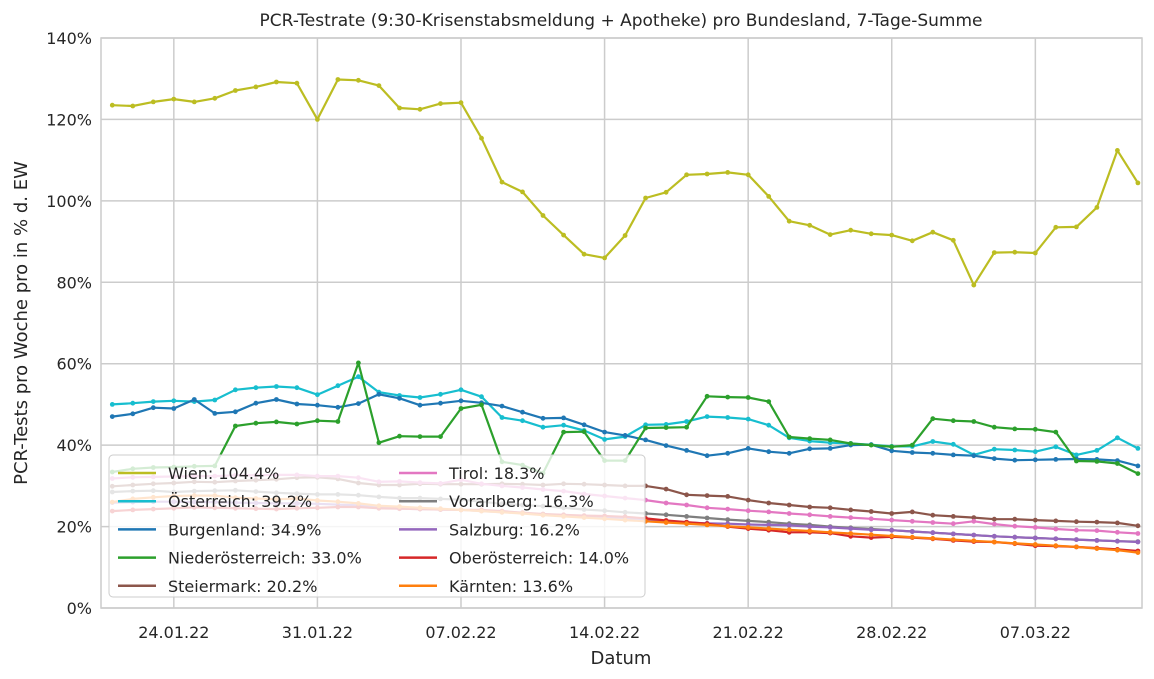 The height and width of the screenshot is (679, 1154). Describe the element at coordinates (21, 323) in the screenshot. I see `y-axis-title: PCR-Tests pro Woche pro in % d. EW` at that location.